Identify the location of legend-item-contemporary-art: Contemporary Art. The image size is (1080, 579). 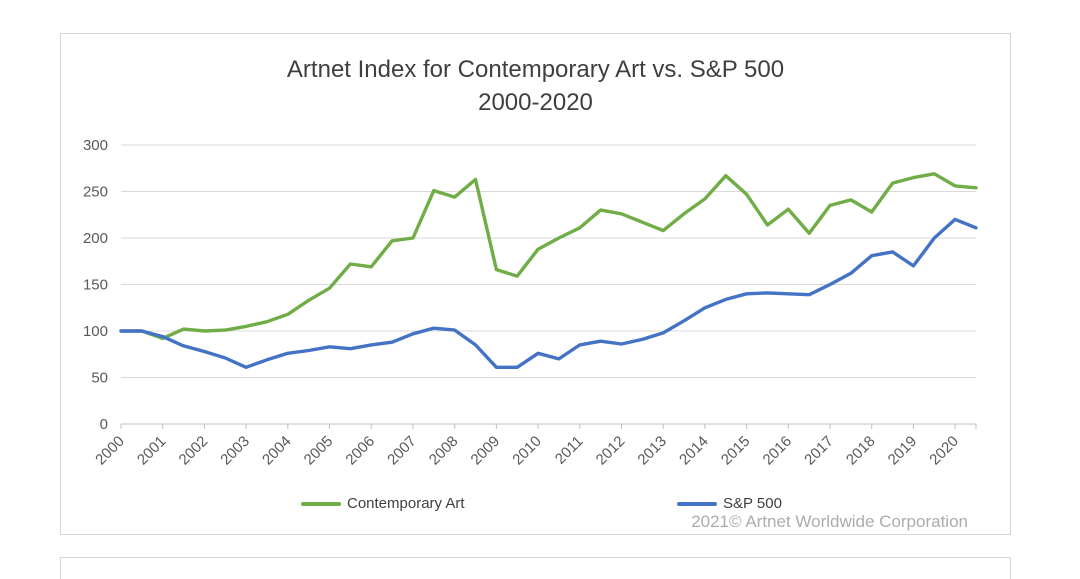
(383, 503).